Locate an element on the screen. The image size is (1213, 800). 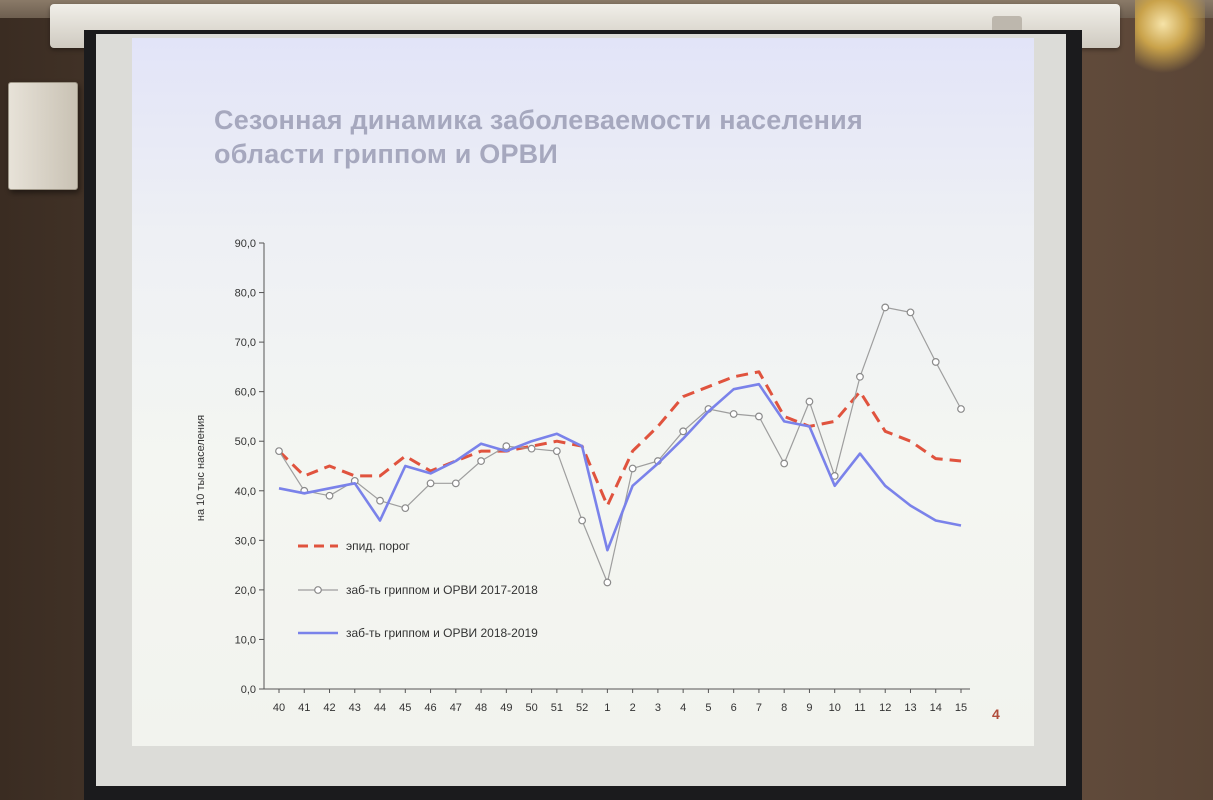
x-tick-label: 47 is located at coordinates (456, 708).